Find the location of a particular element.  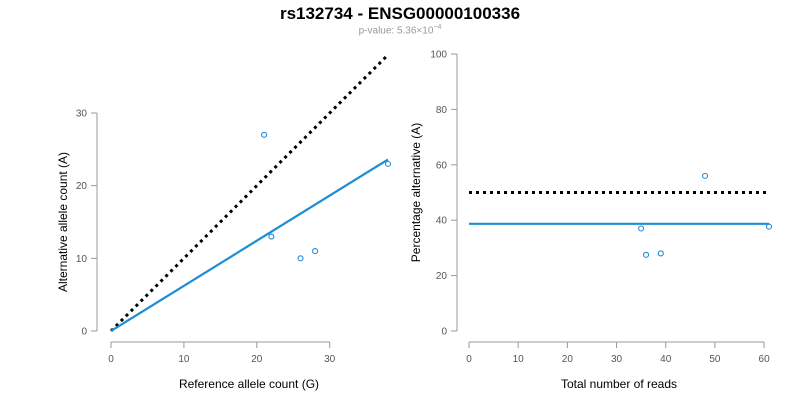

panel-2-y-tick-label: 0 is located at coordinates (444, 332).